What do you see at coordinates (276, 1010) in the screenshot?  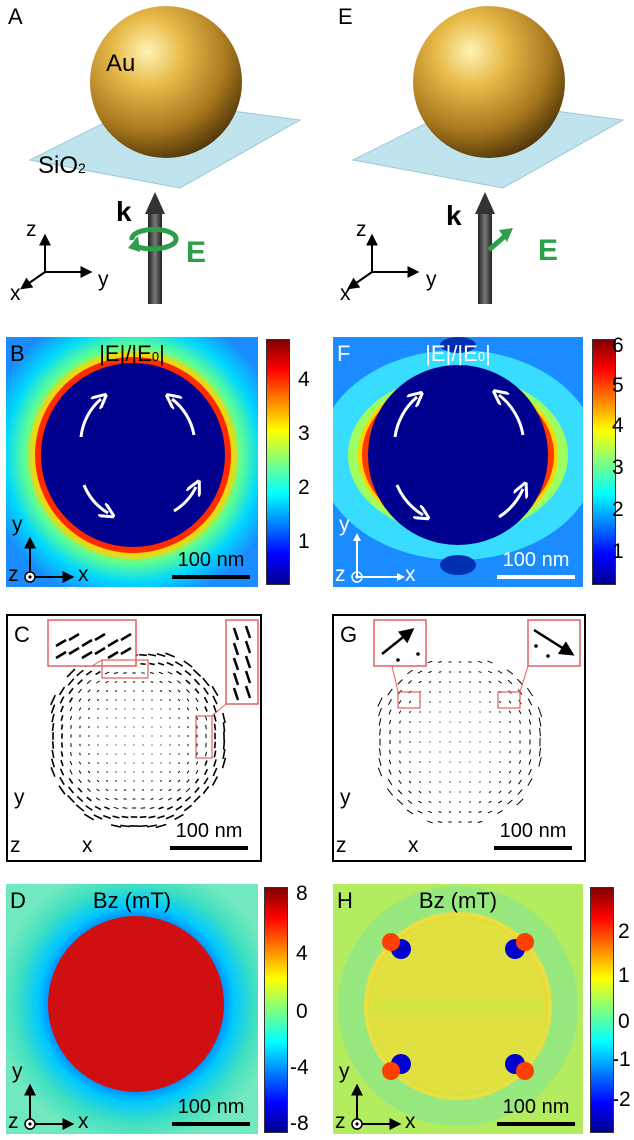 I see `colorbar-d` at bounding box center [276, 1010].